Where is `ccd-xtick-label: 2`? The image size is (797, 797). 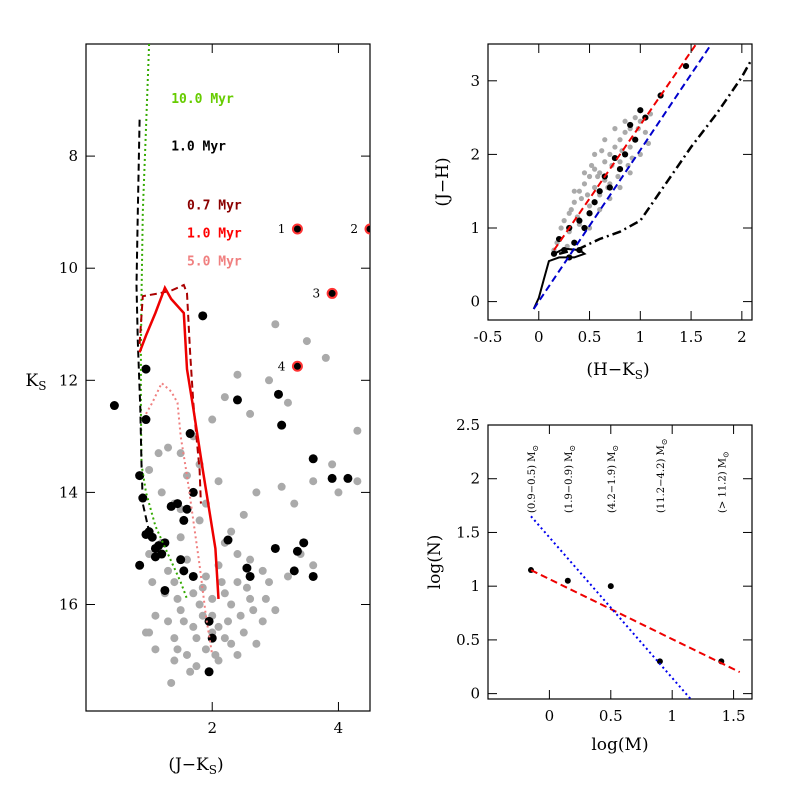
ccd-xtick-label: 2 is located at coordinates (742, 337).